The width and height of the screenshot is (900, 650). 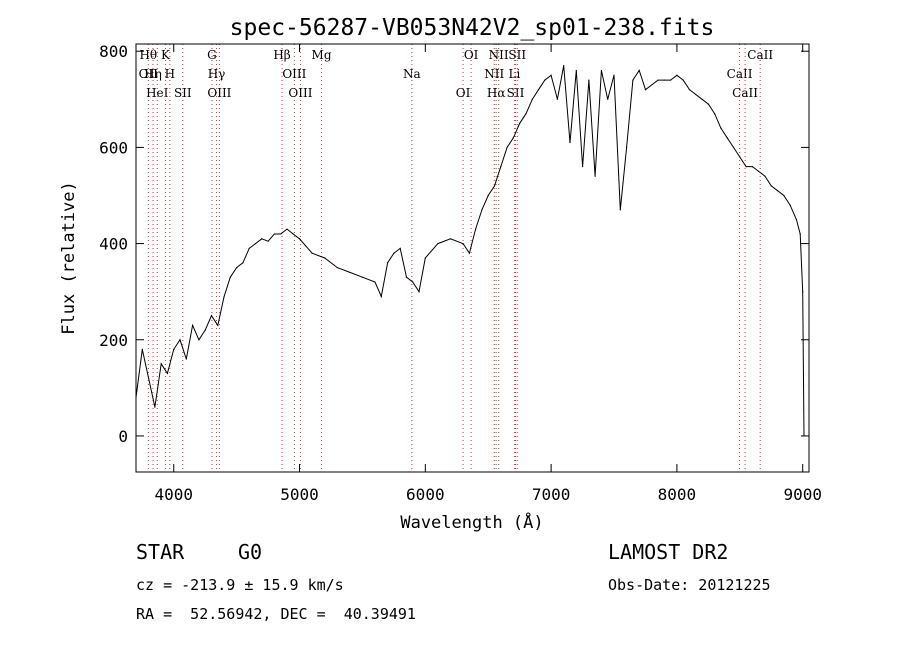 I want to click on redshift-velocity: cz = -213.9 ± 15.9 km/s, so click(x=240, y=585).